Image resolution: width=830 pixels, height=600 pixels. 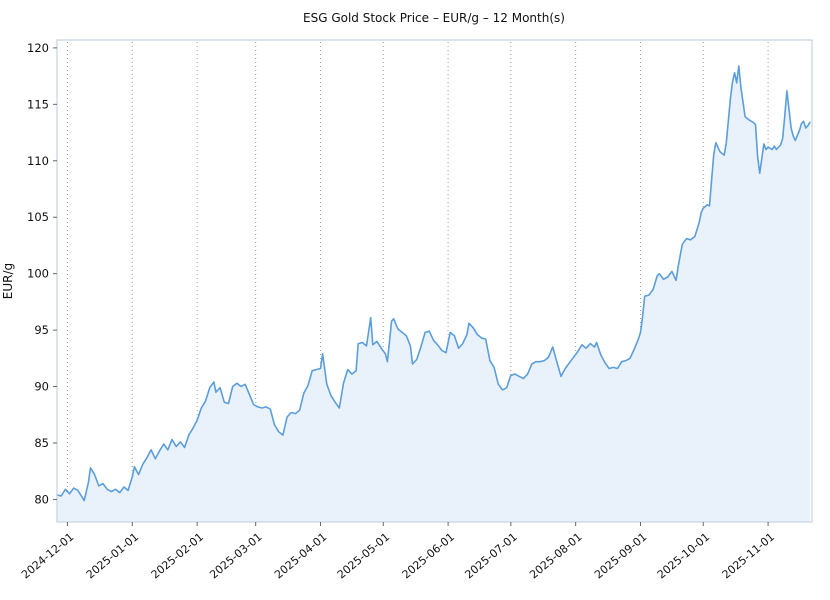 I want to click on x-tick-label: 2025-09-01, so click(x=620, y=555).